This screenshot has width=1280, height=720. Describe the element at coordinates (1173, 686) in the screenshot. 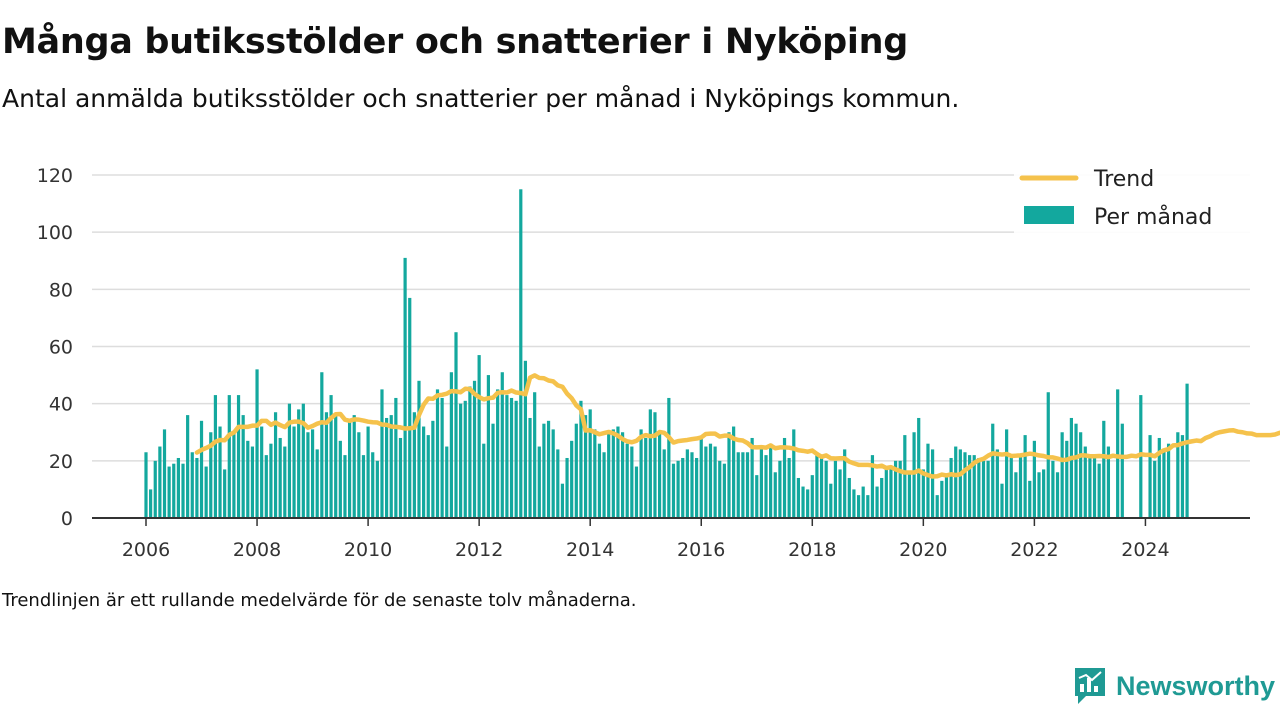

I see `newsworthy-logo: Newsworthy` at that location.